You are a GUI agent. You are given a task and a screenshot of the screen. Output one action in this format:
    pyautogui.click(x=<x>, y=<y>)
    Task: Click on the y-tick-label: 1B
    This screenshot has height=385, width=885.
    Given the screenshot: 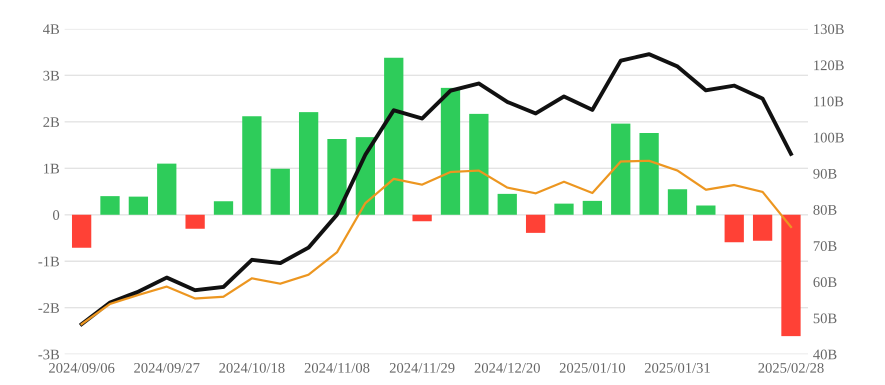 What is the action you would take?
    pyautogui.click(x=52, y=169)
    